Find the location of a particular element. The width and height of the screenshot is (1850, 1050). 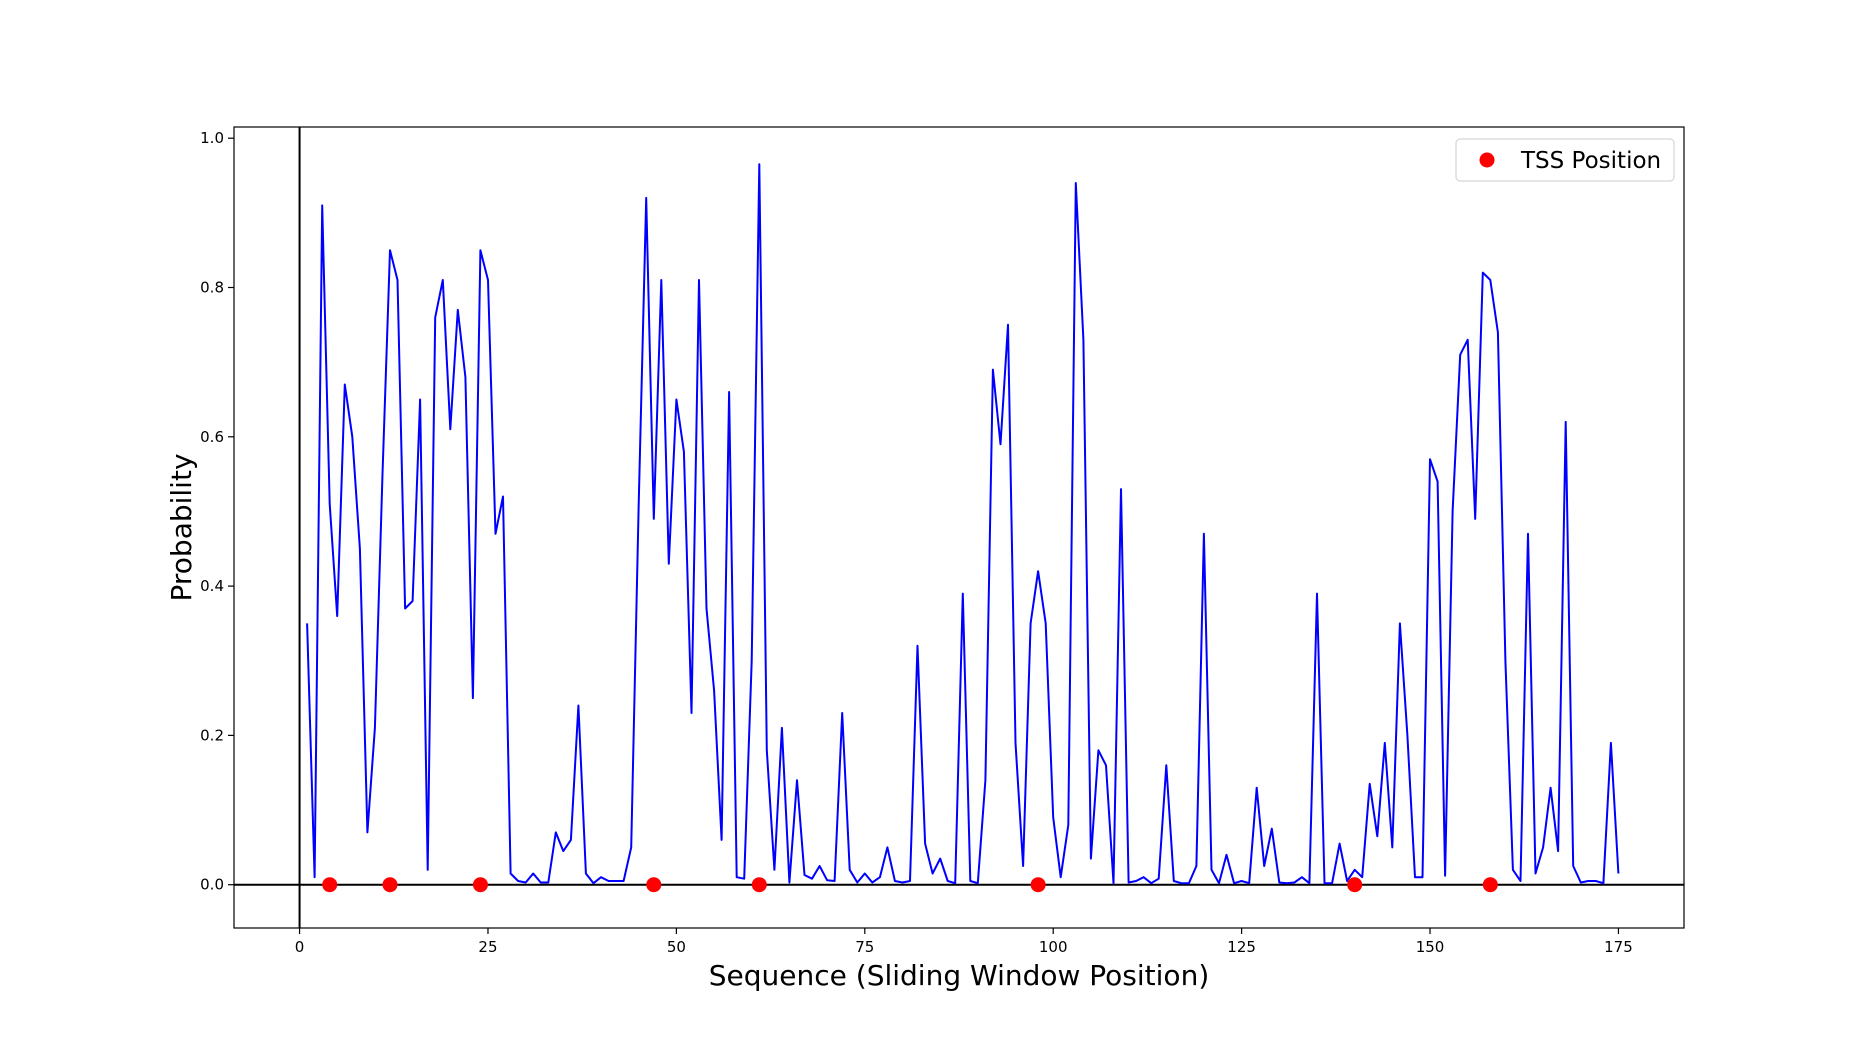

legend: TSS Position is located at coordinates (1565, 160).